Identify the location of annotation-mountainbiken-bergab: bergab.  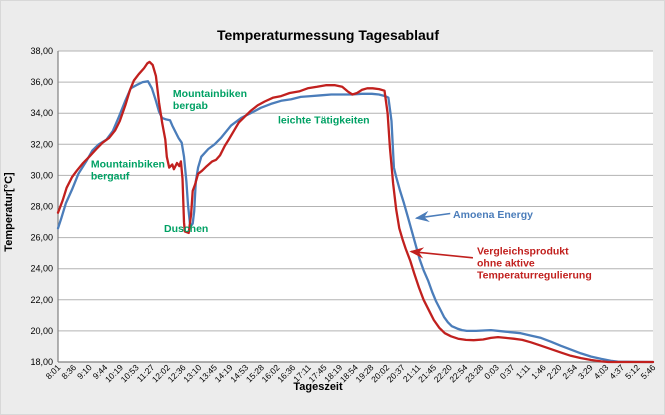
(190, 106).